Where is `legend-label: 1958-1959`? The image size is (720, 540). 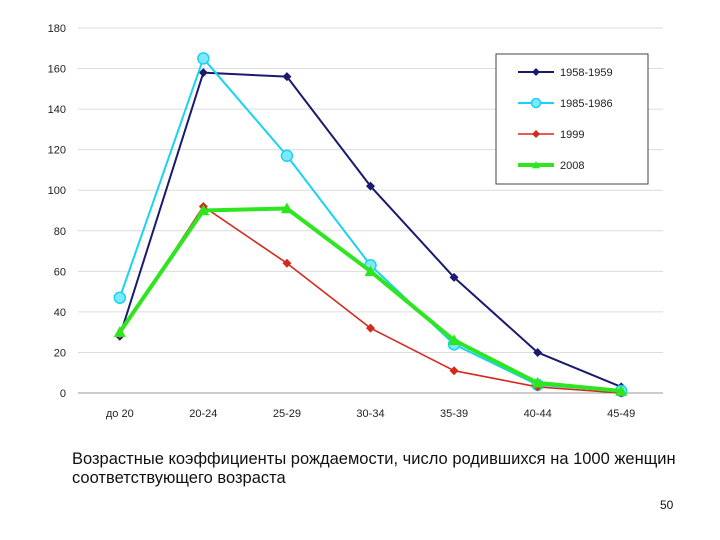 legend-label: 1958-1959 is located at coordinates (586, 73).